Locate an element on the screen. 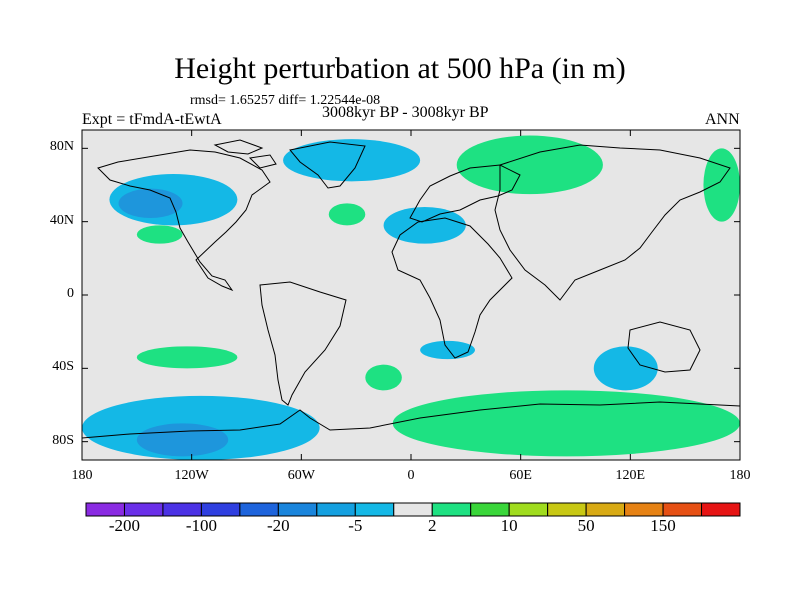  plot-title: Height perturbation at 500 hPa (in m) is located at coordinates (400, 68).